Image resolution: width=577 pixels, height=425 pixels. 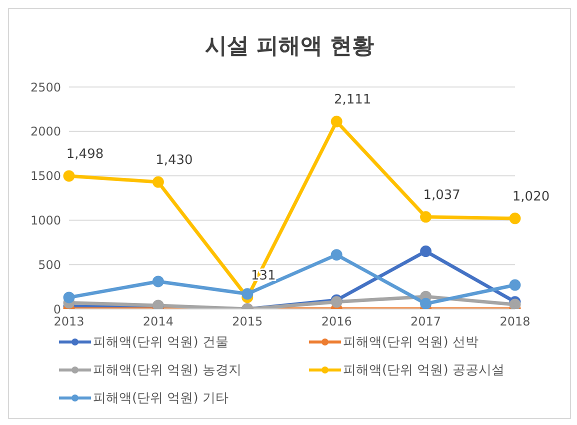 I want to click on x-tick-label: 2017, so click(x=426, y=321).